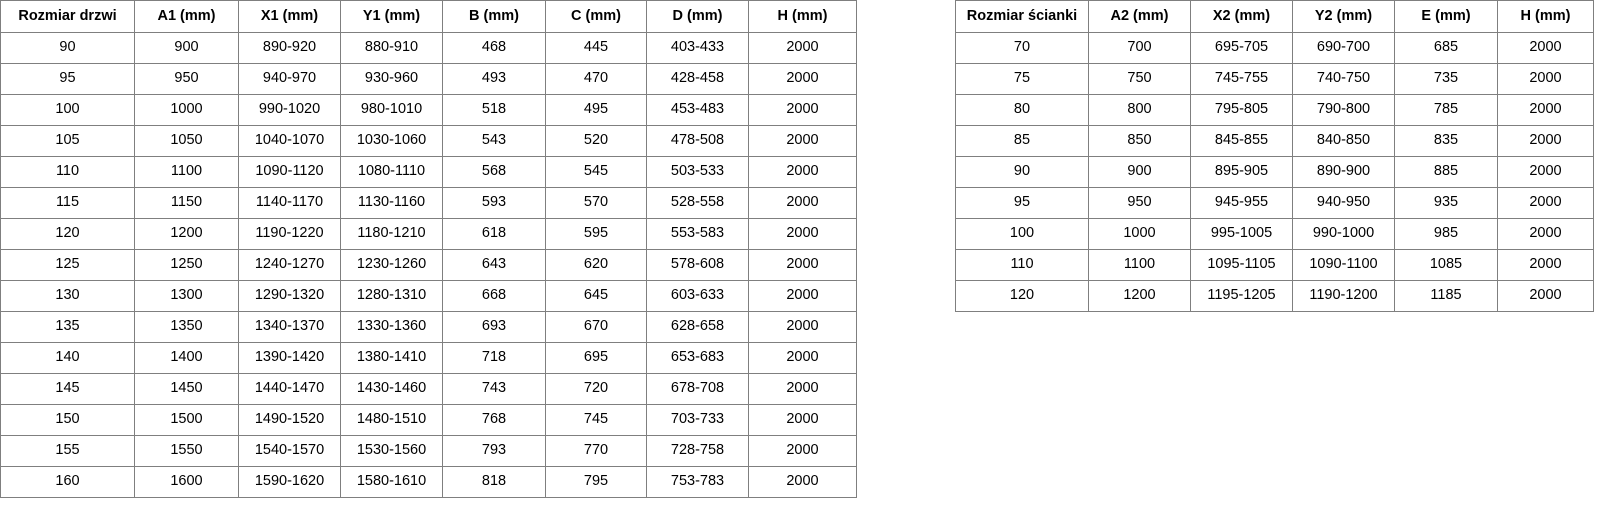 This screenshot has height=514, width=1600. What do you see at coordinates (697, 389) in the screenshot?
I see `table-cell: 678-708` at bounding box center [697, 389].